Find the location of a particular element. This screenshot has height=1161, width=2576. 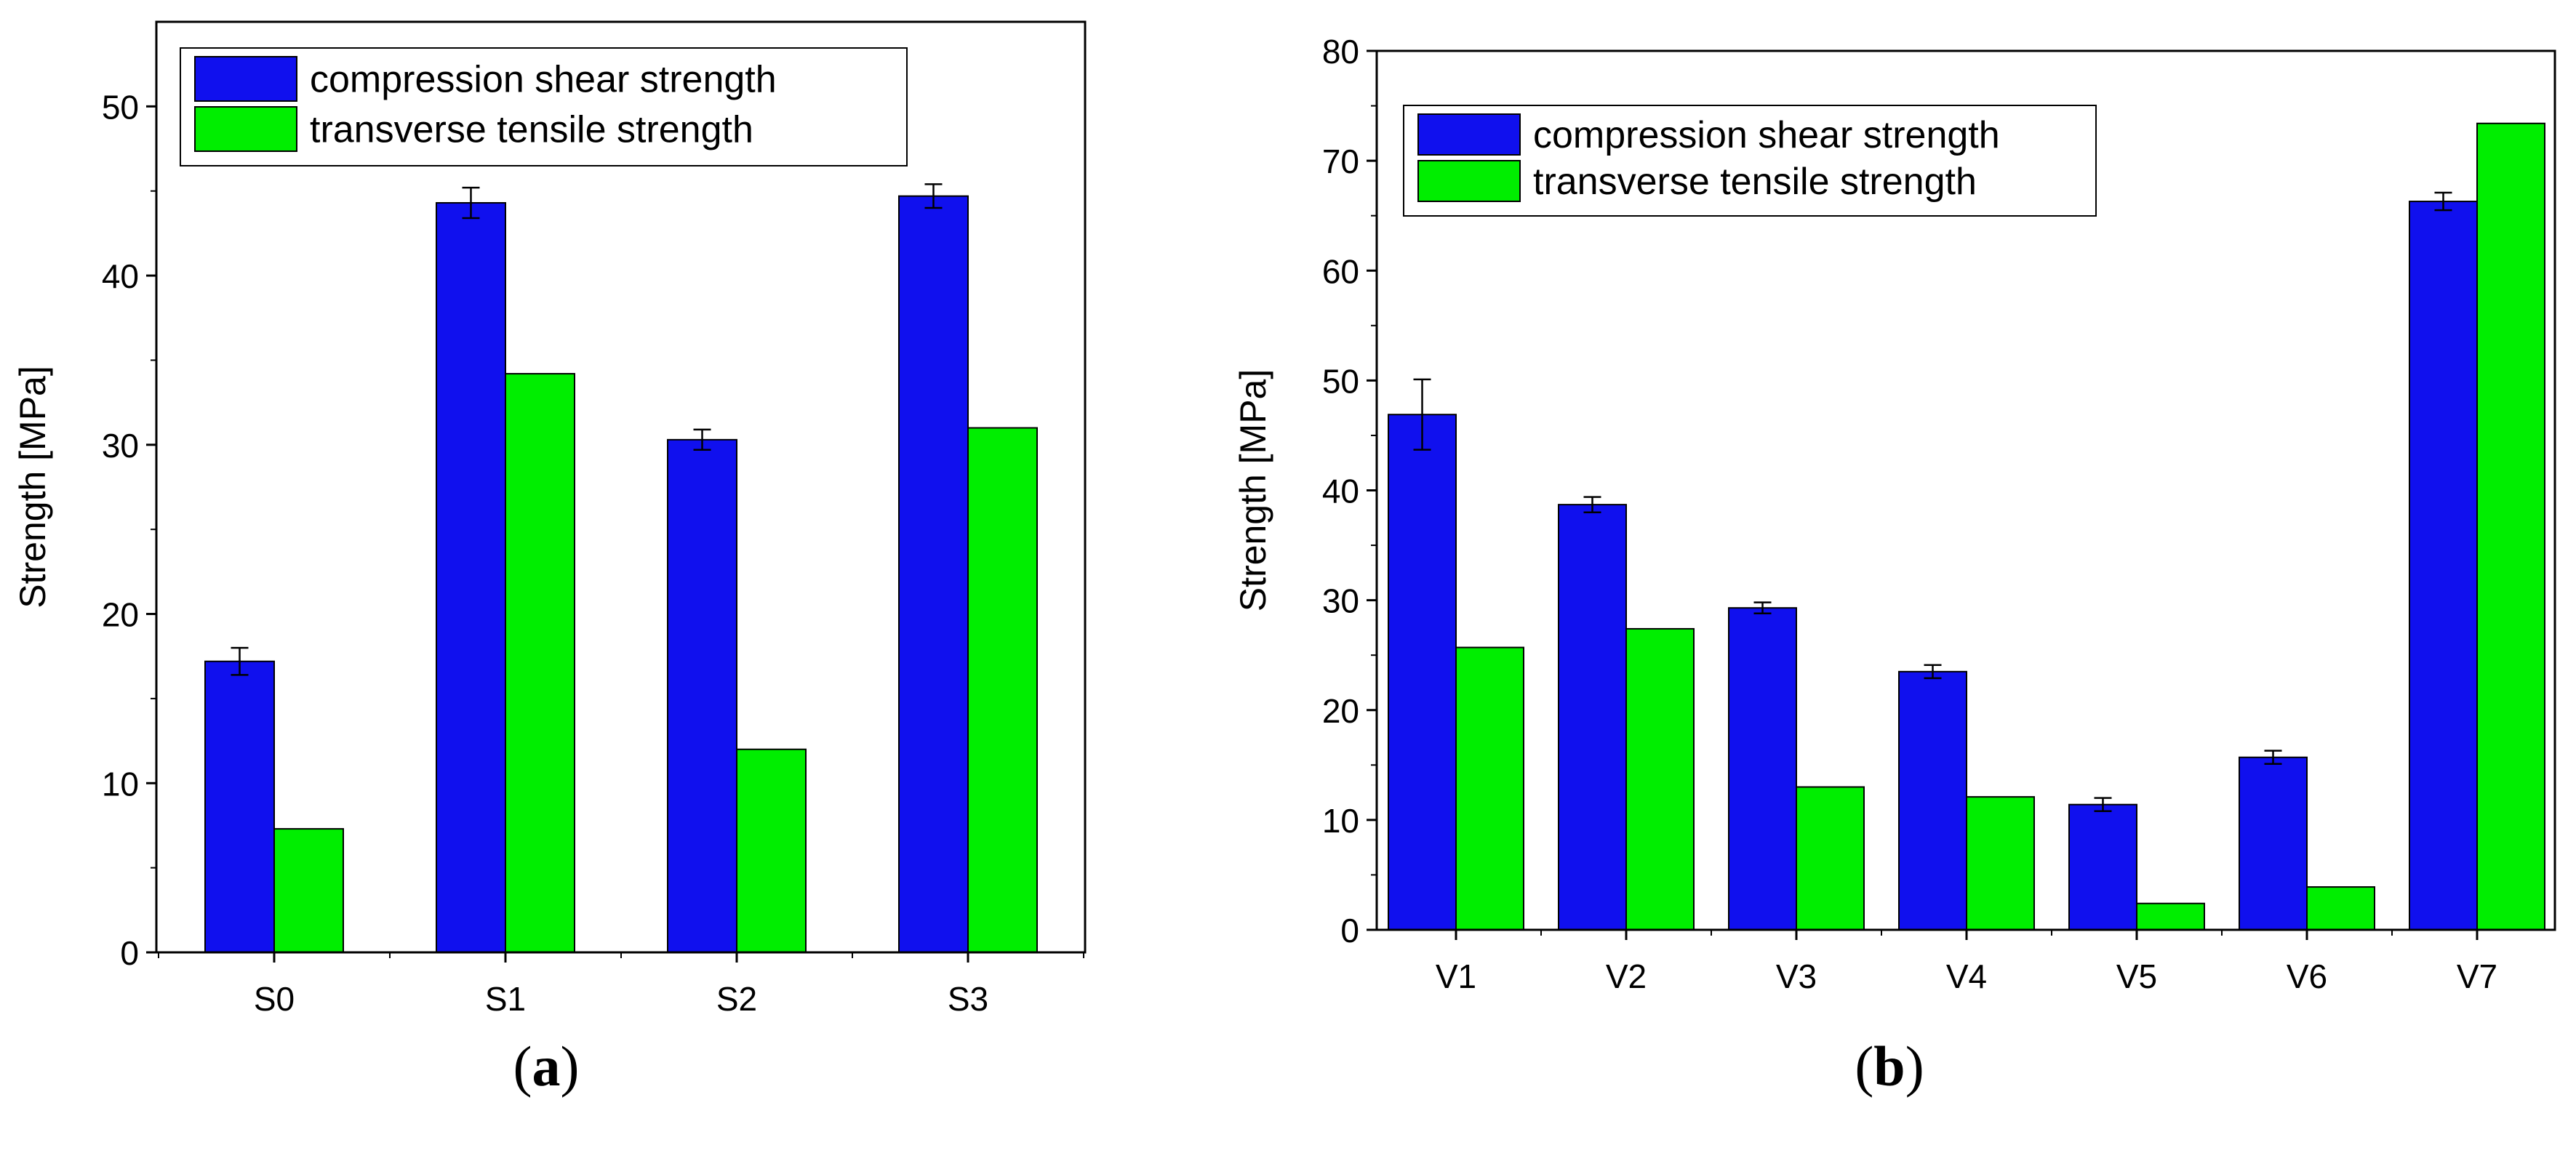

error-bar-S1 is located at coordinates (471, 203).